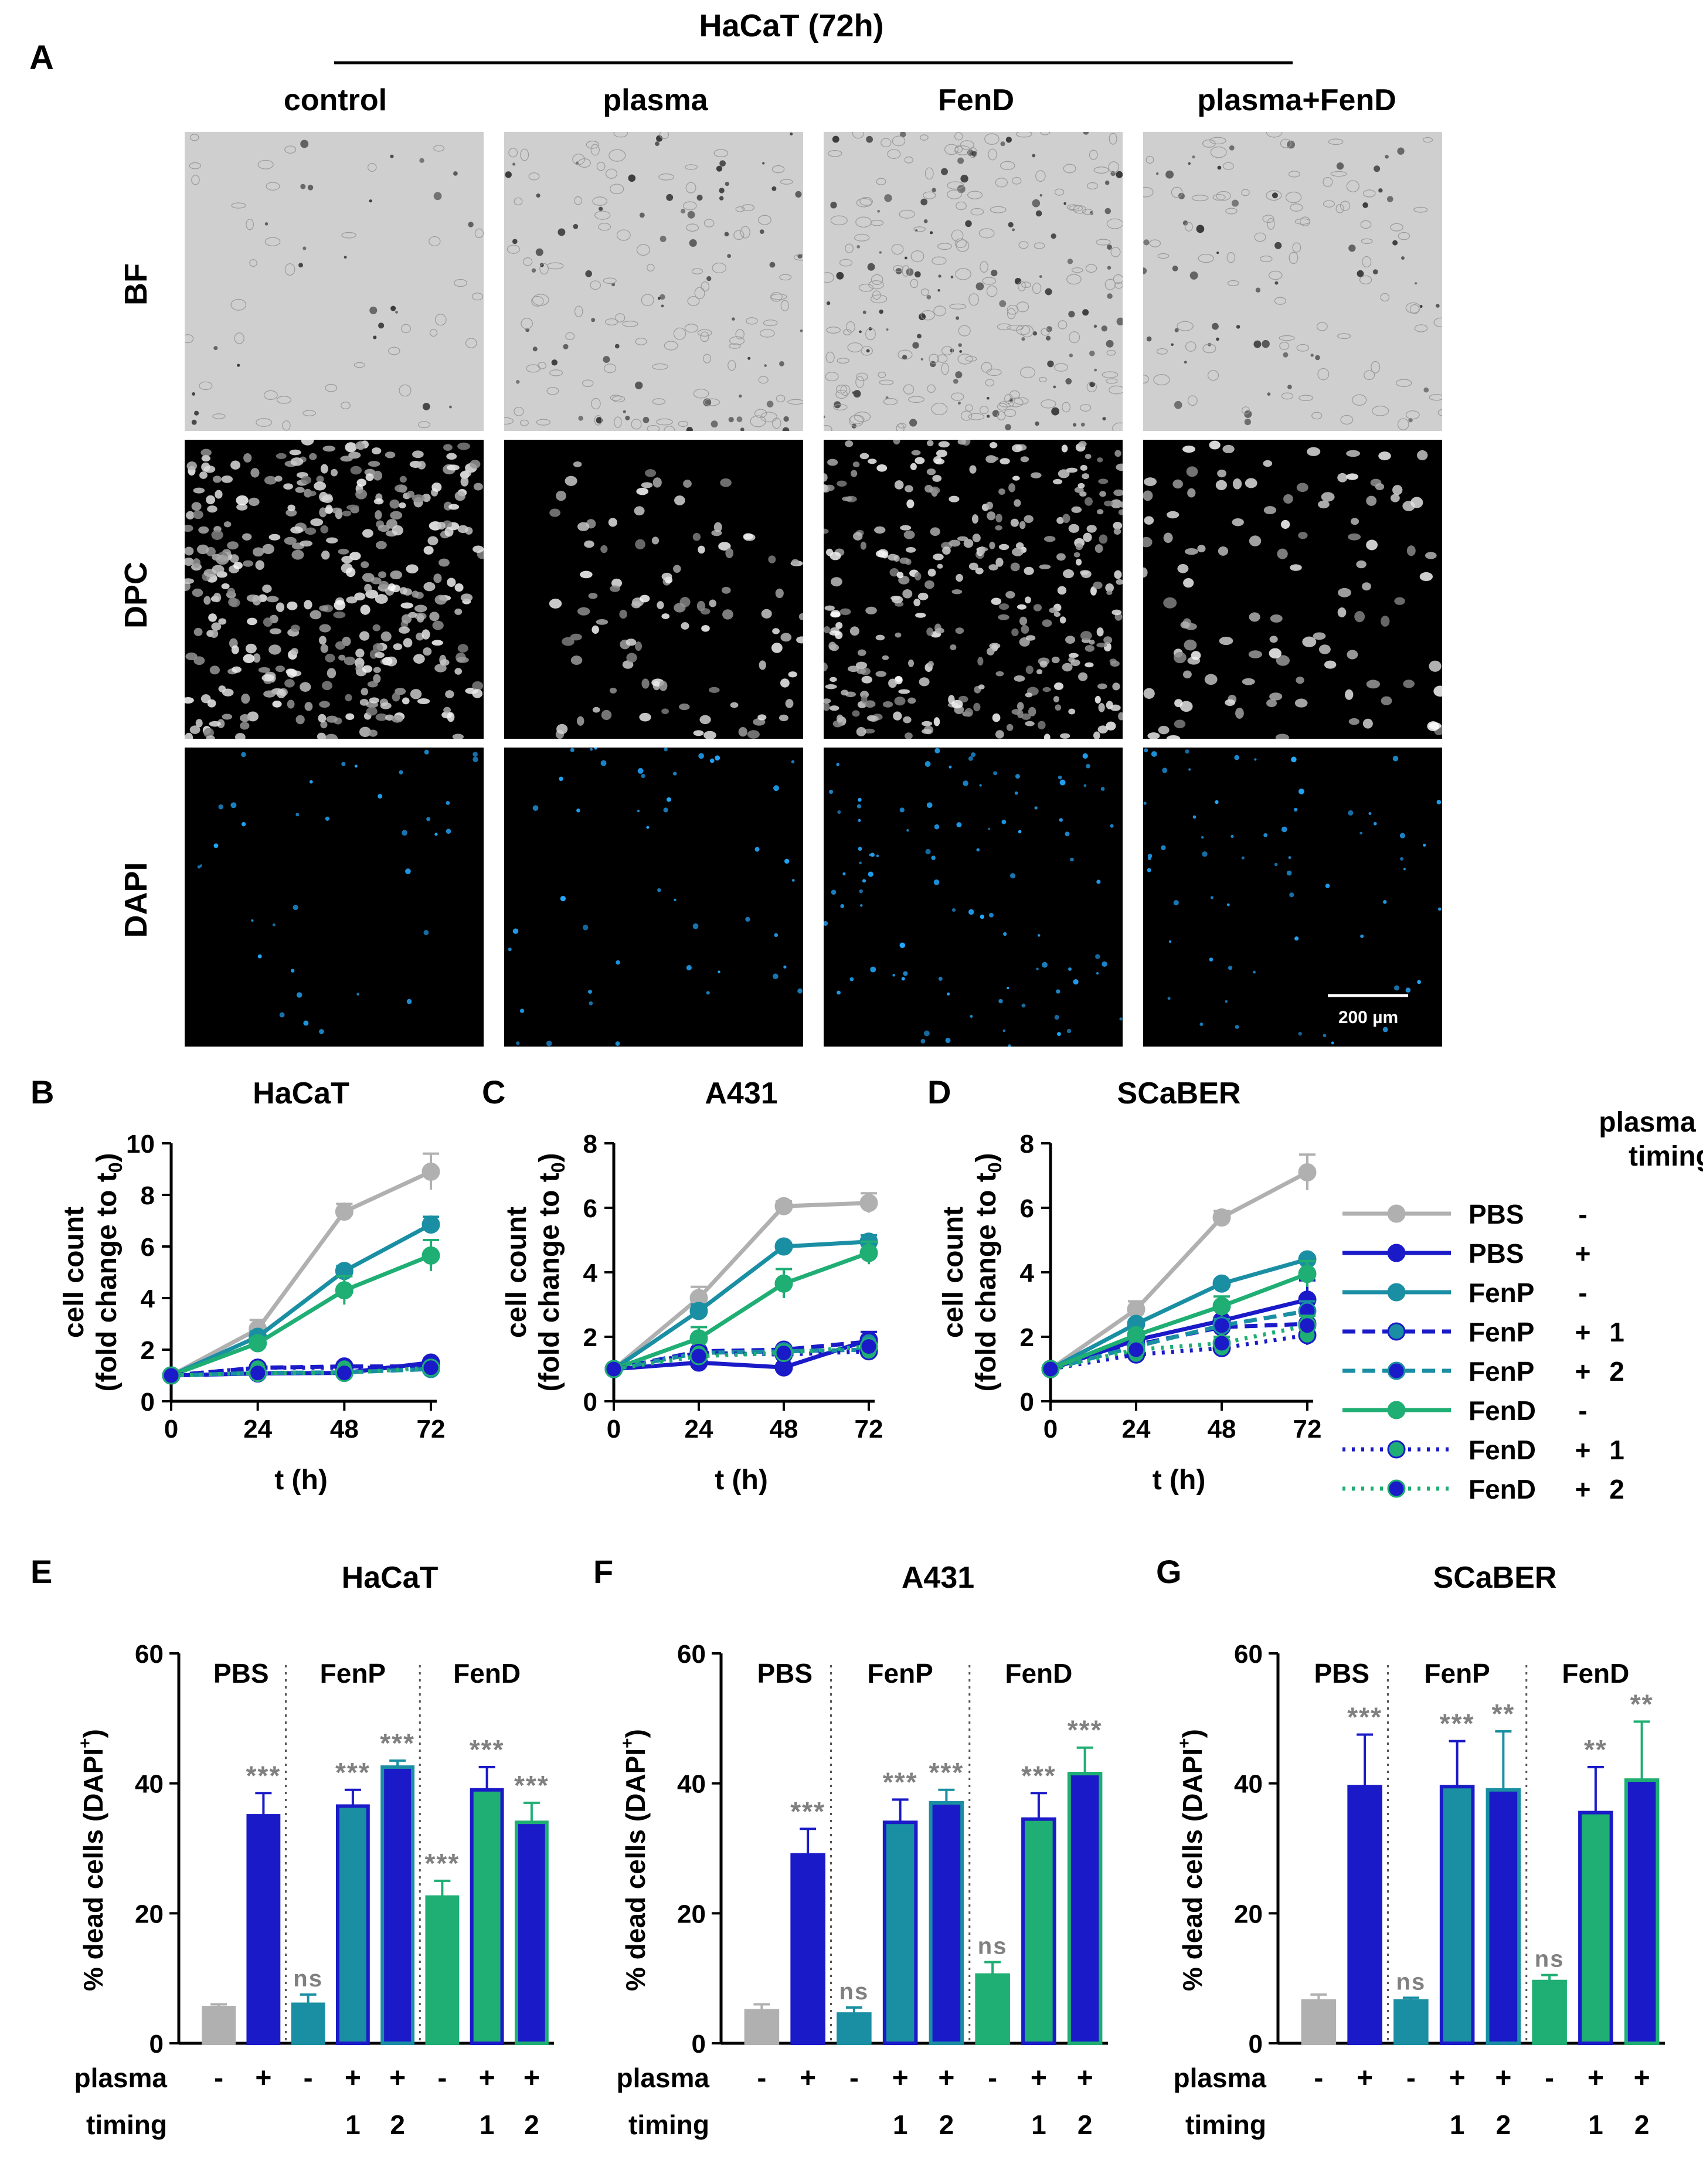  Describe the element at coordinates (335, 100) in the screenshot. I see `column-label-control: control` at that location.